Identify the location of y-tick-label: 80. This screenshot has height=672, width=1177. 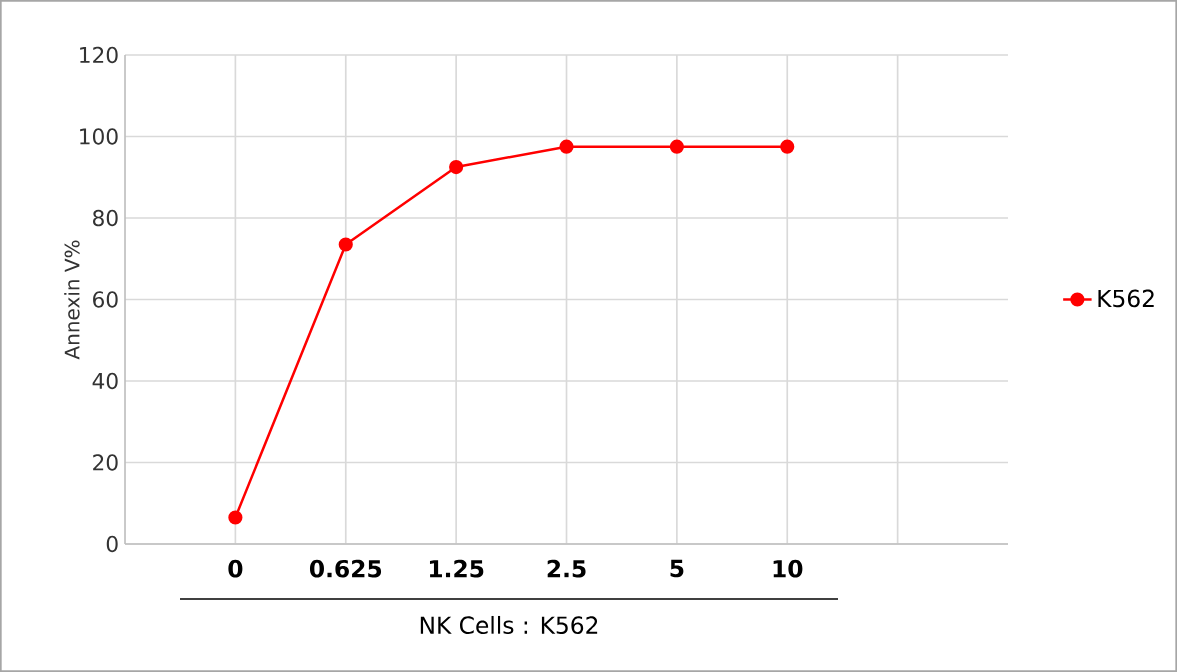
(105, 218).